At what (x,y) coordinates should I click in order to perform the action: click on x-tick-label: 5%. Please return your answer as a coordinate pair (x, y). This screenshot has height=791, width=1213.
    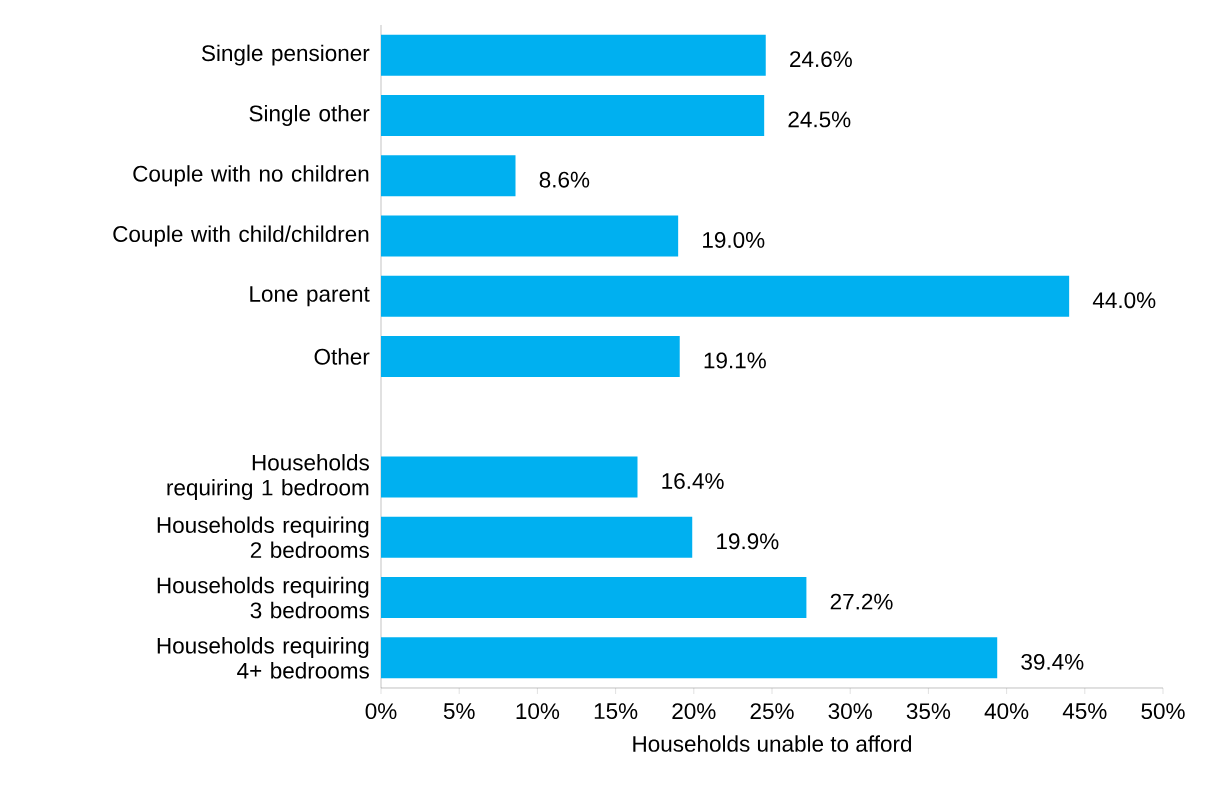
    Looking at the image, I should click on (459, 711).